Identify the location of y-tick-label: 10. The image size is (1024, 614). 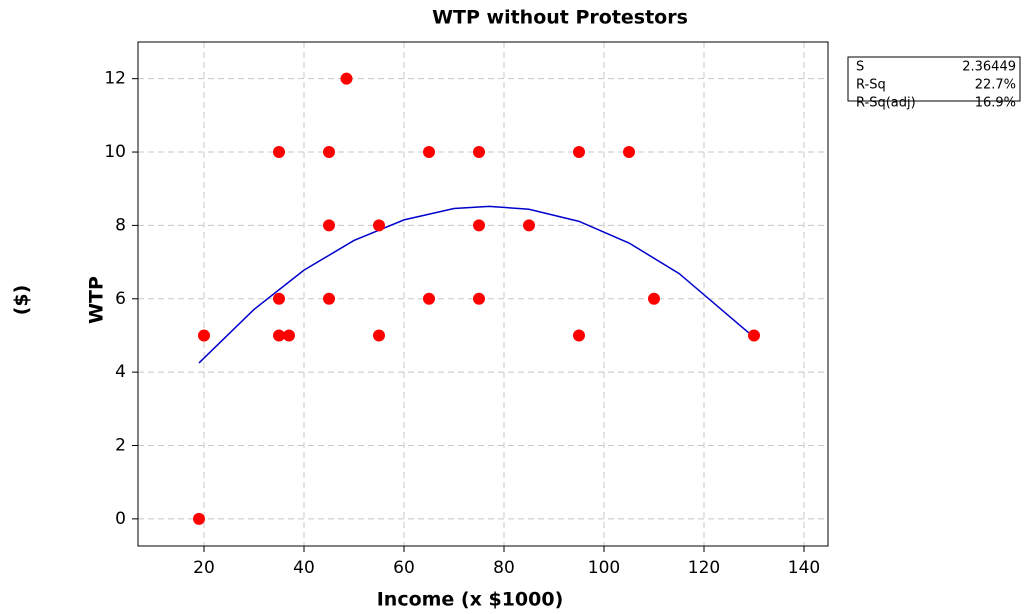
(115, 152).